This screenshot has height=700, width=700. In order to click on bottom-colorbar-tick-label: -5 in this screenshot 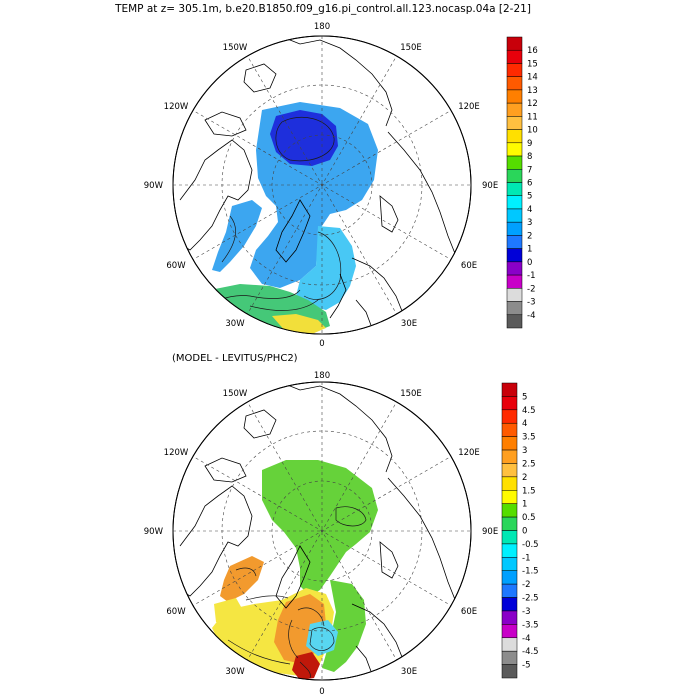, I will do `click(526, 666)`.